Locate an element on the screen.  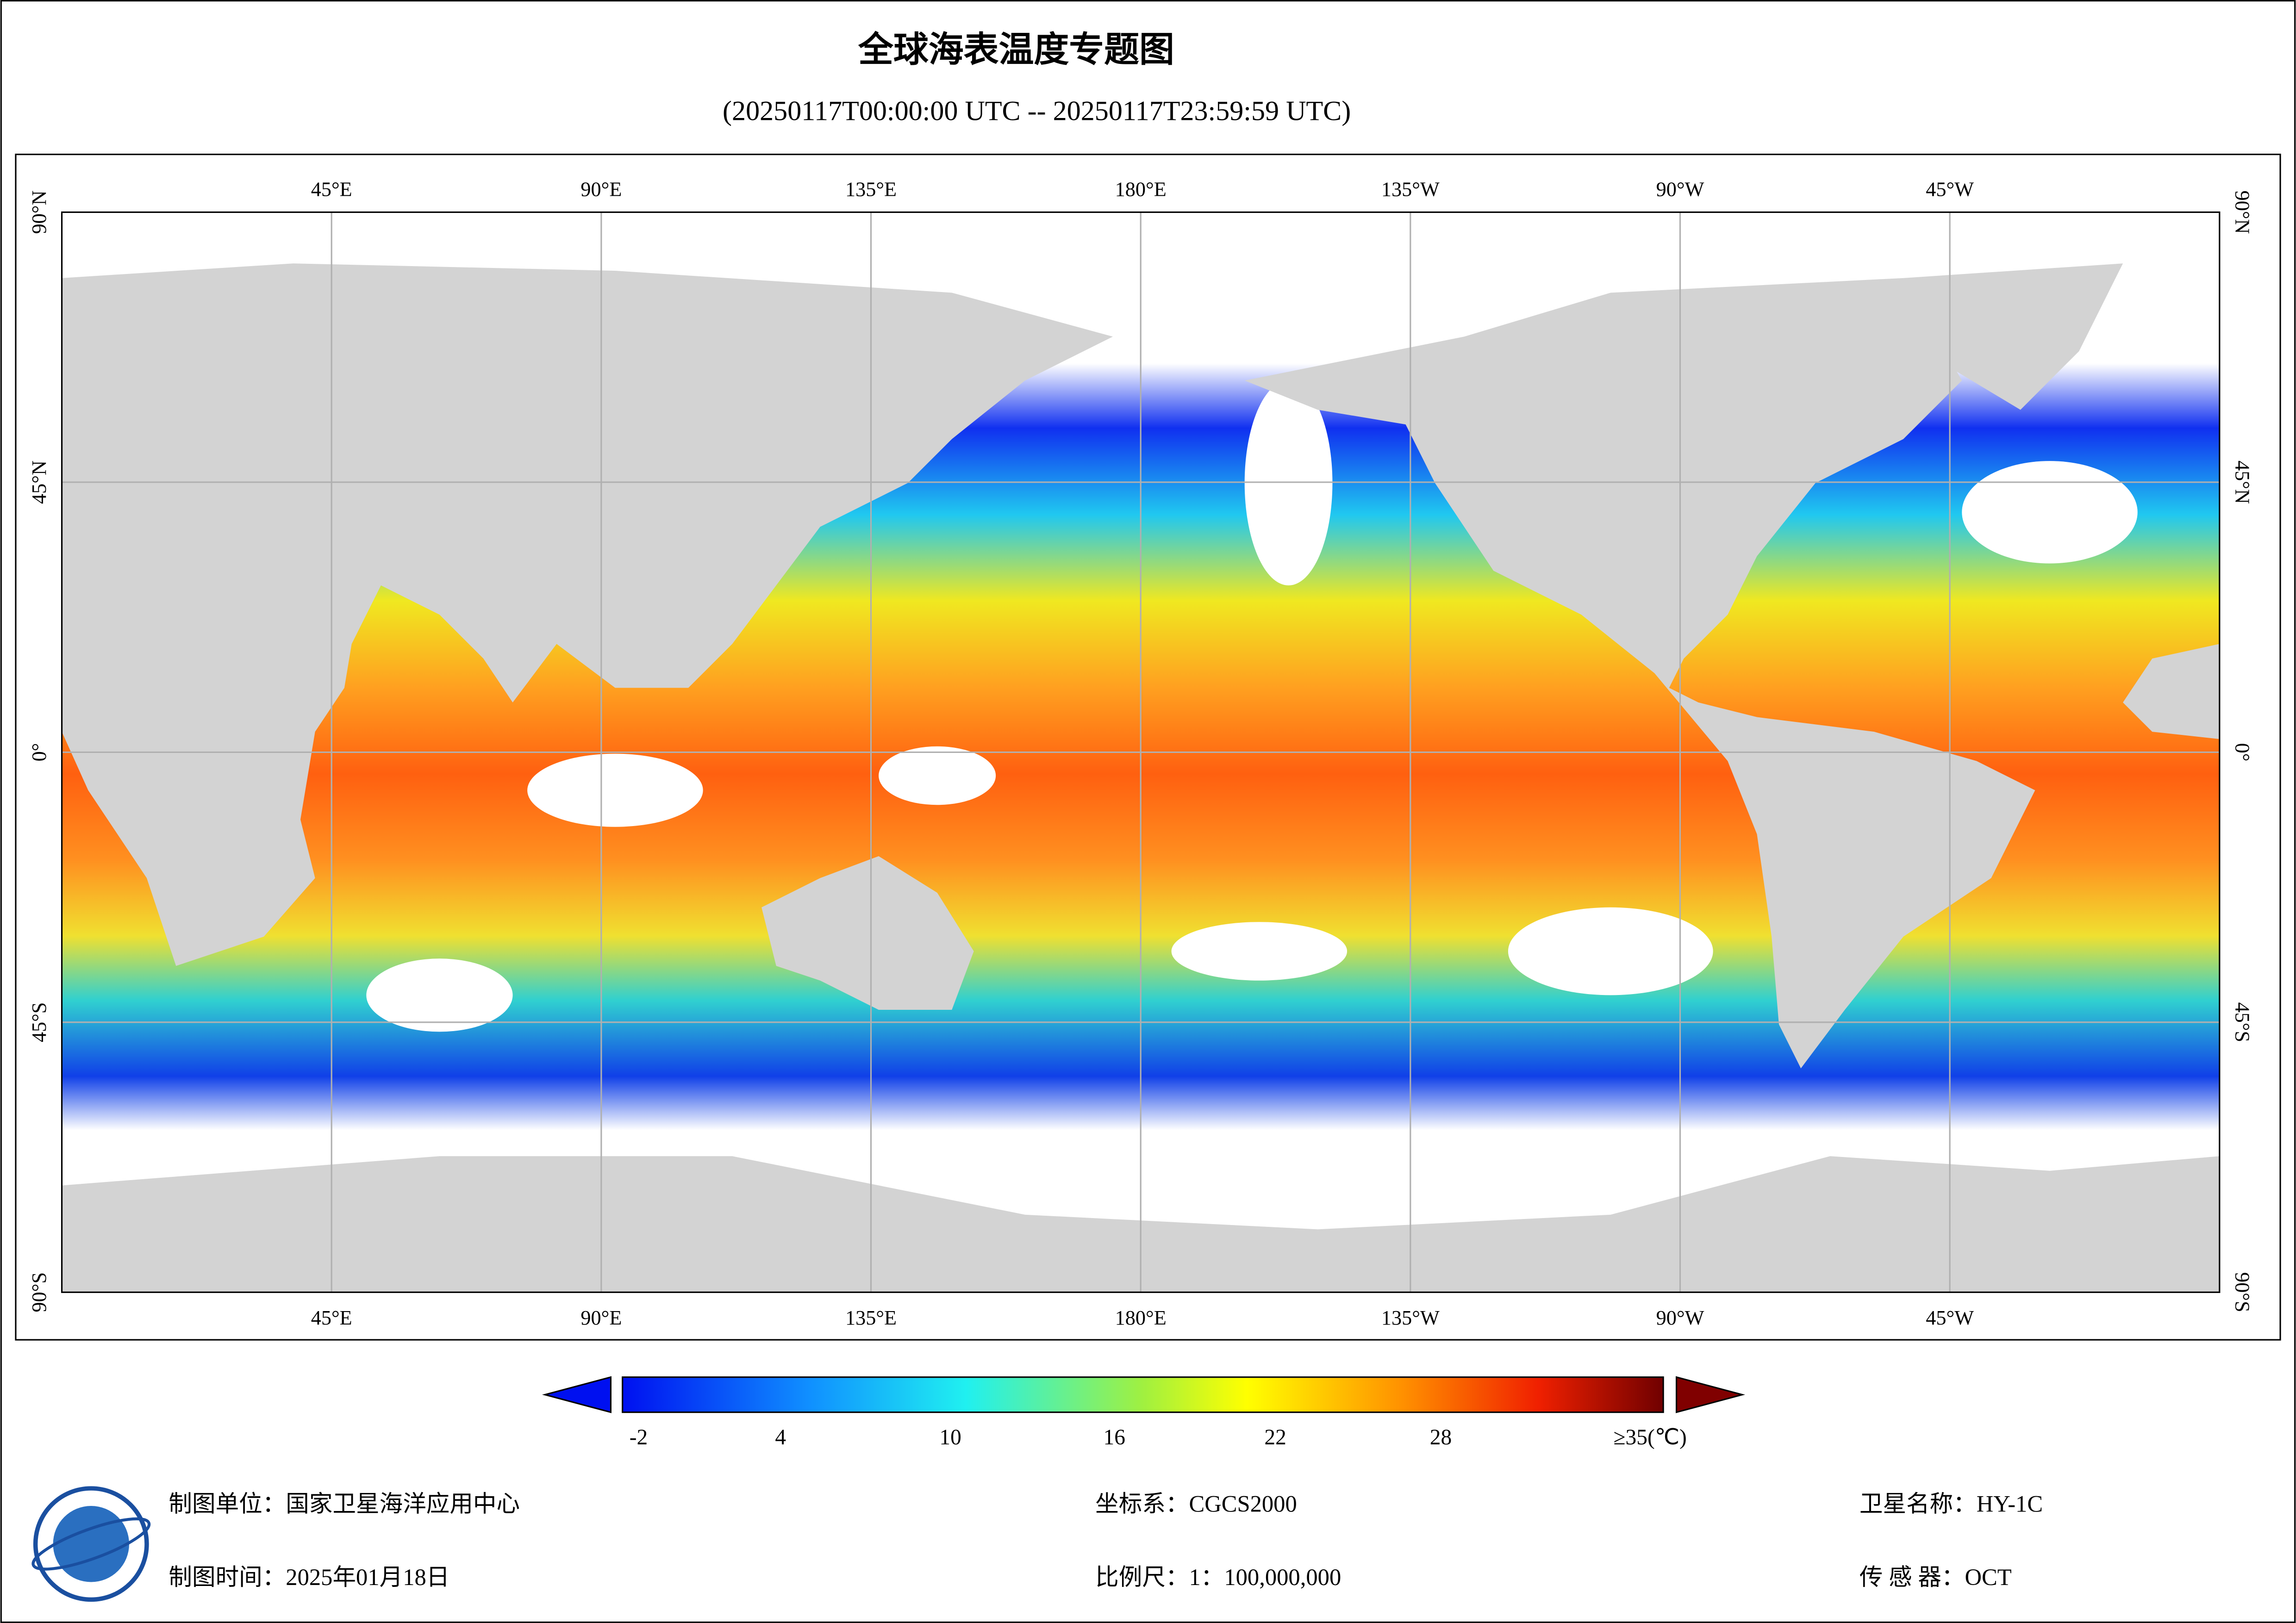
colorbar-labels: -2 4 10 16 22 28 ≥35(℃) is located at coordinates (1158, 1437).